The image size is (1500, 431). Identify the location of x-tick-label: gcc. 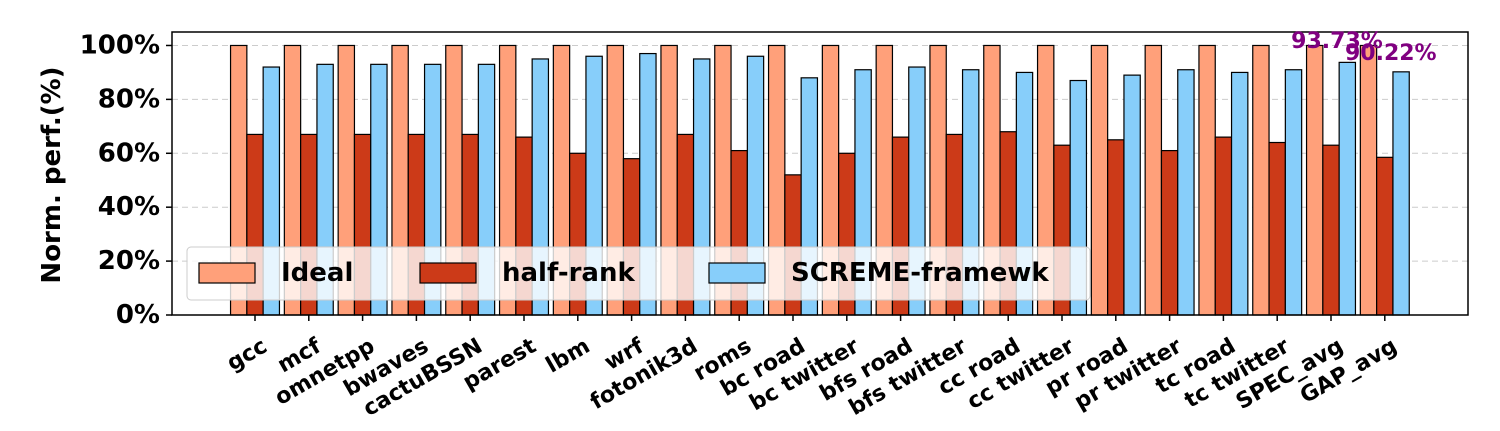
(247, 355).